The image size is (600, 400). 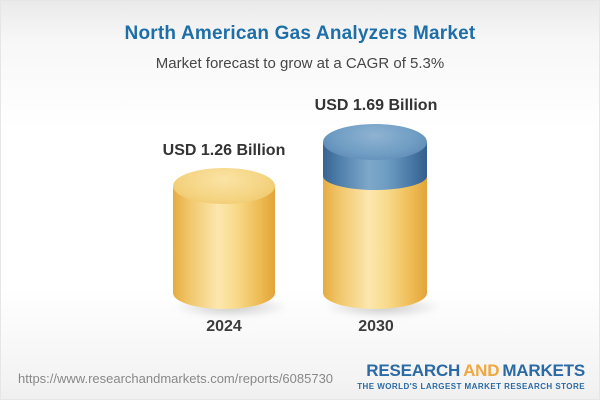 What do you see at coordinates (481, 371) in the screenshot?
I see `logo-word-and: AND` at bounding box center [481, 371].